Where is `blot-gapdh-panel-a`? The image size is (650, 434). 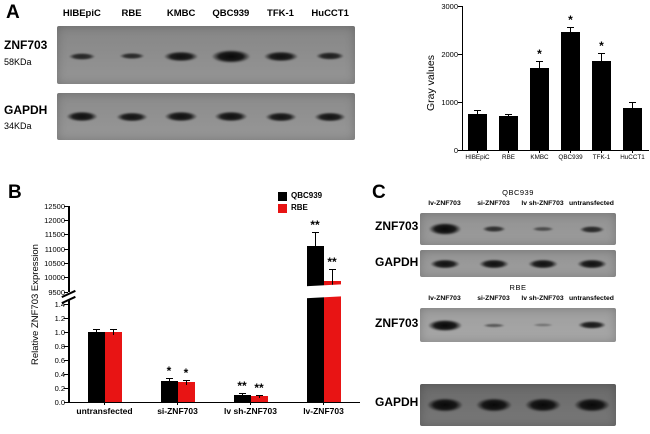
blot-gapdh-panel-a is located at coordinates (206, 116).